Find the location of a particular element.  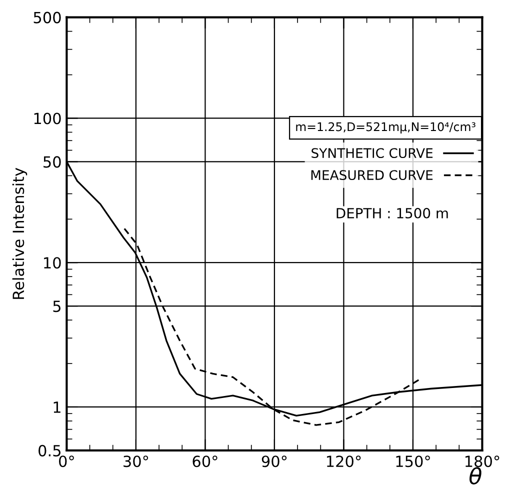

x-tick-label: 0° is located at coordinates (66, 462).